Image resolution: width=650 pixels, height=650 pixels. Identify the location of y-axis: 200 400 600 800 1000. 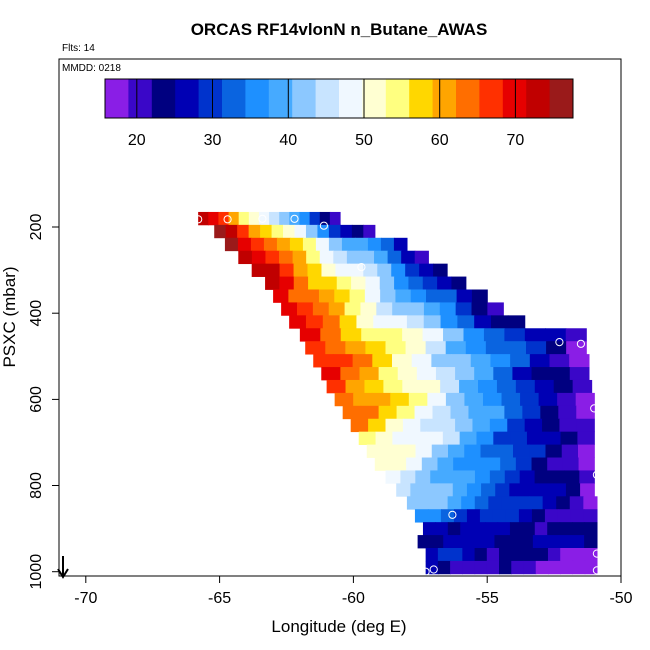
(43, 402).